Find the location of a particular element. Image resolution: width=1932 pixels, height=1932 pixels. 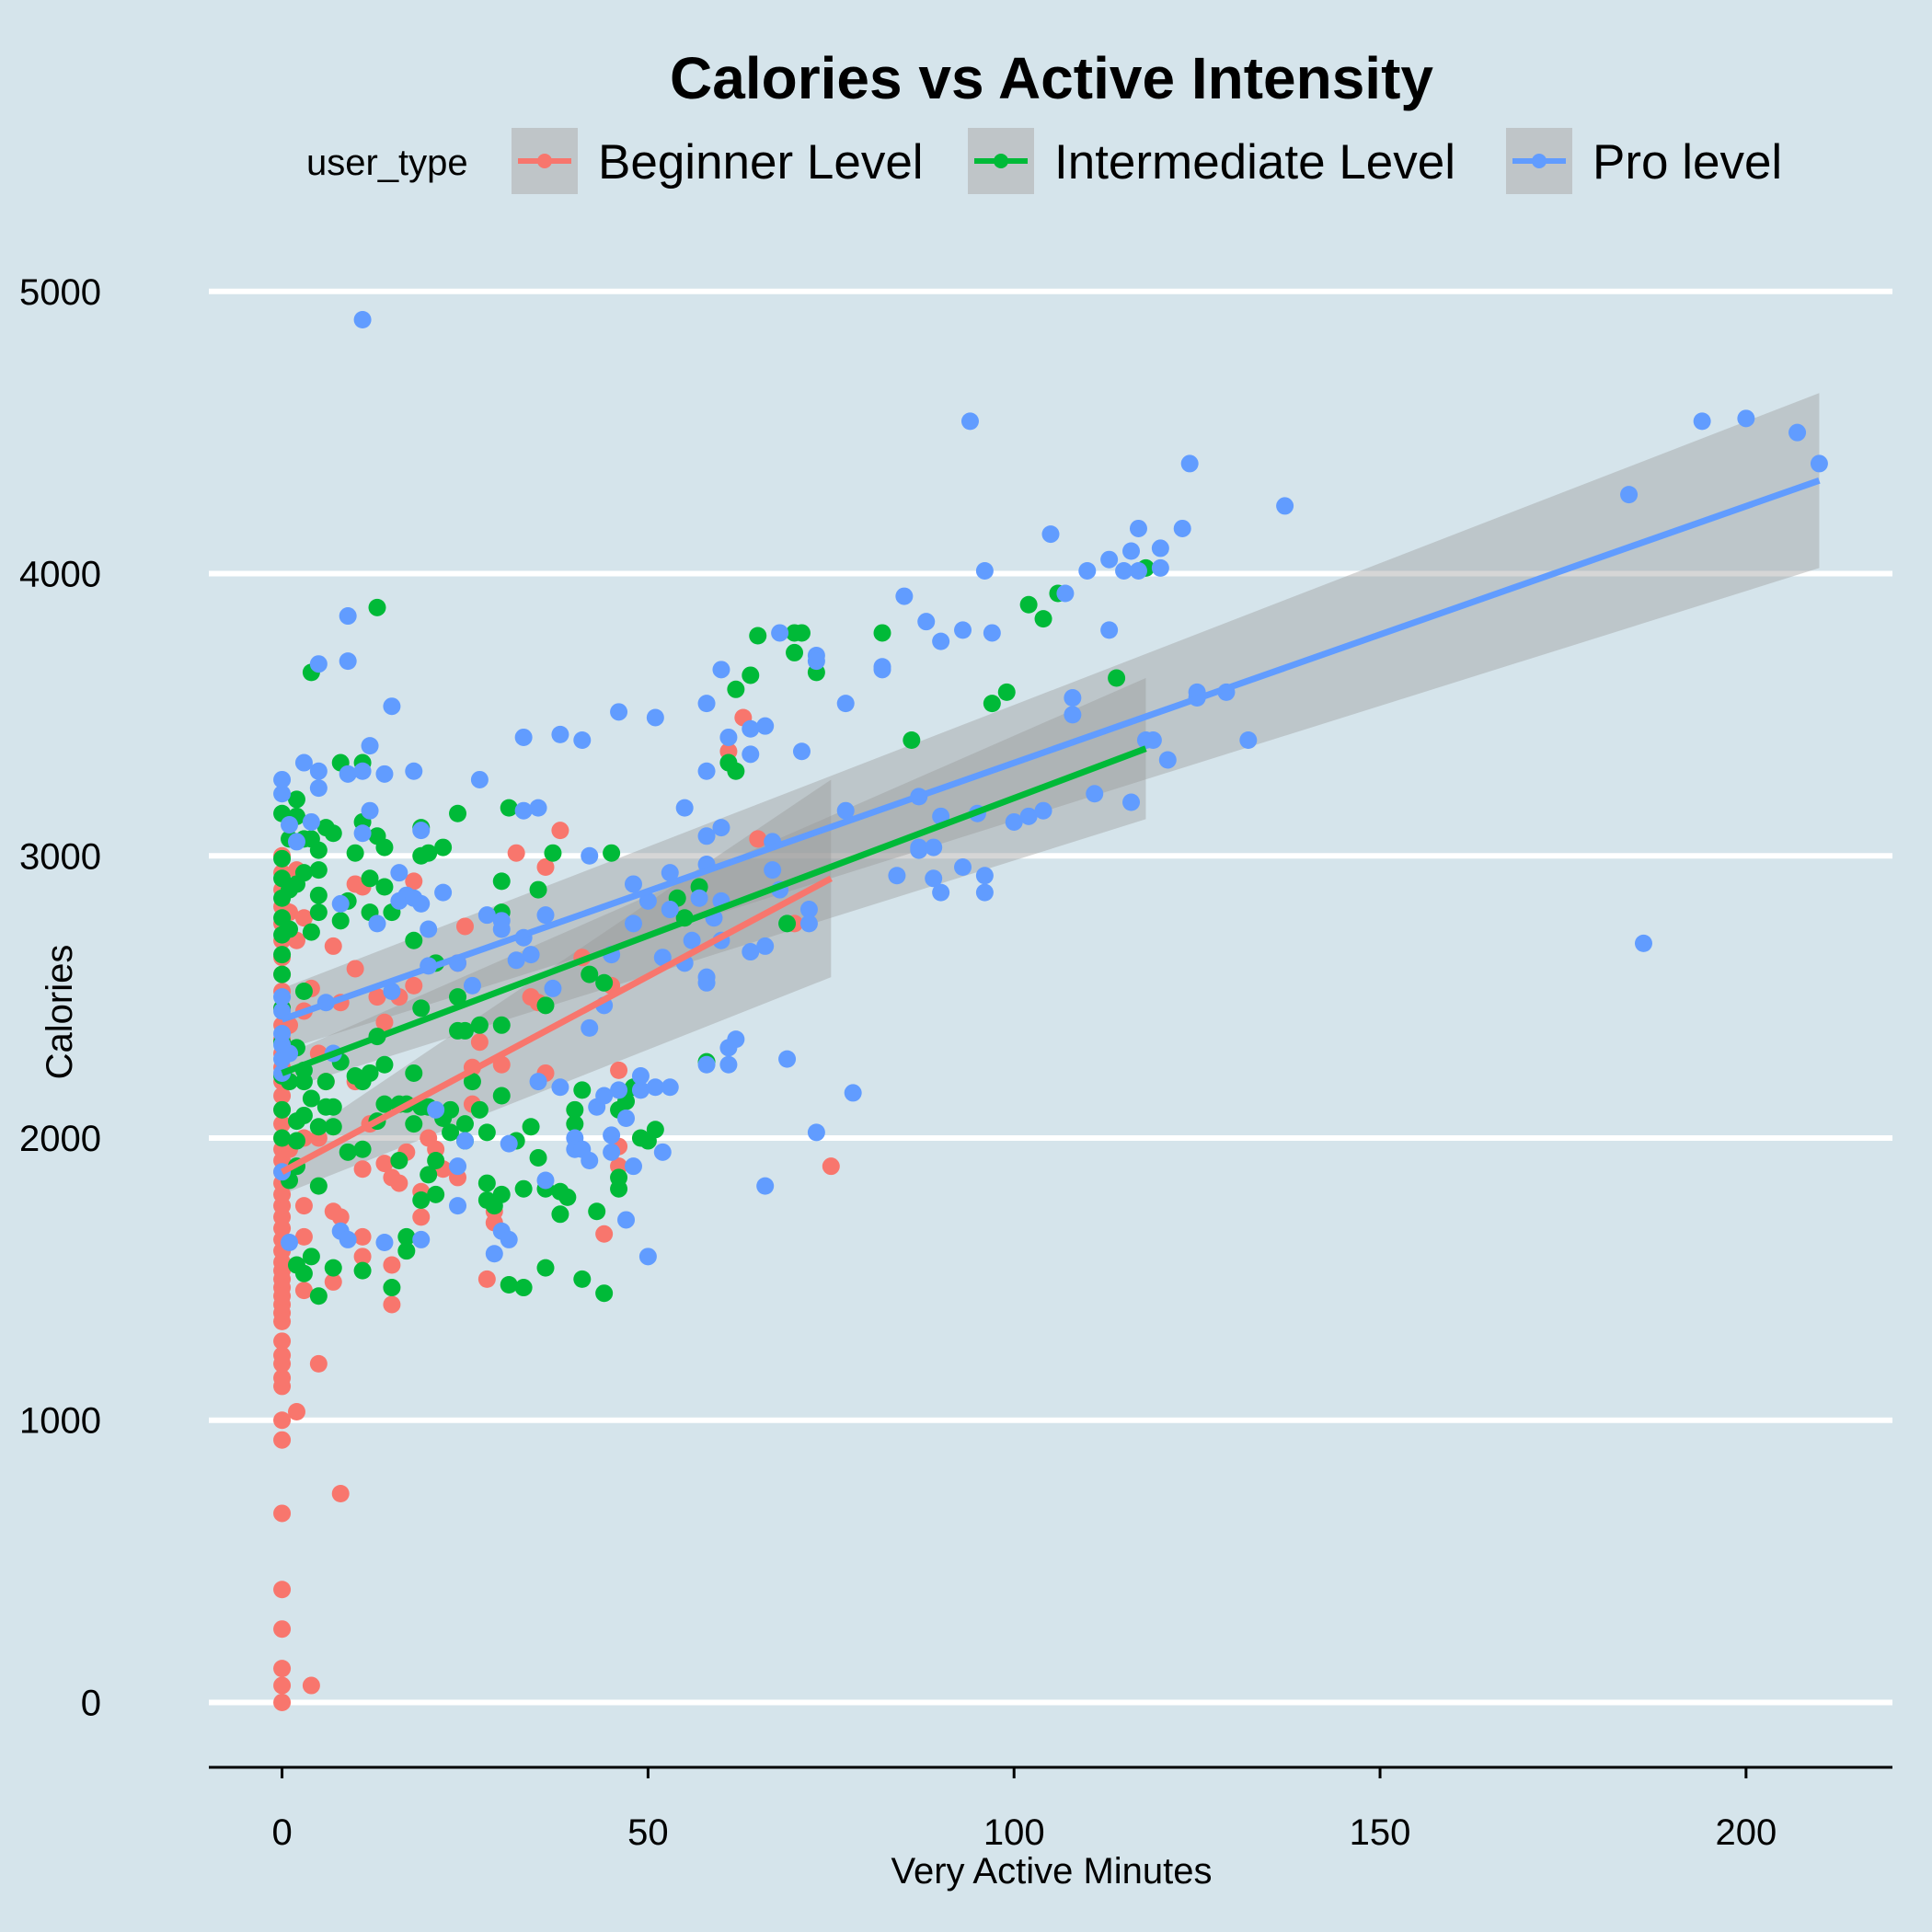

legend-label: Intermediate Level is located at coordinates (1254, 162).